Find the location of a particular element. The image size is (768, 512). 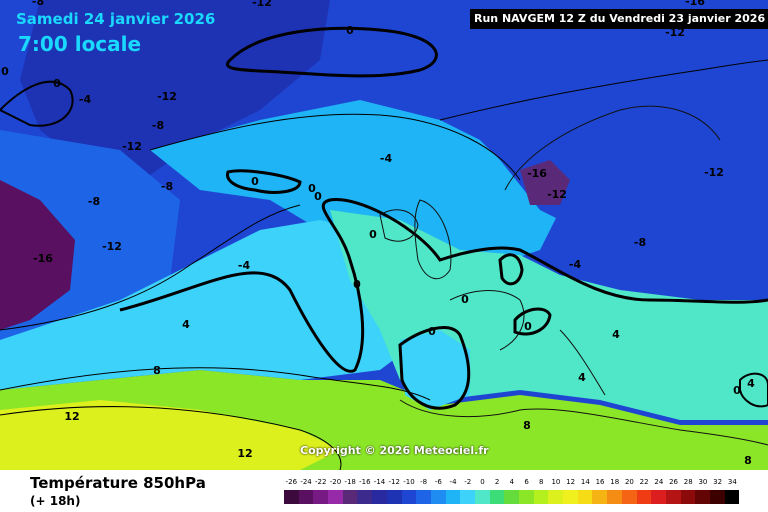

isotherm-minus-four is located at coordinates (150, 267).